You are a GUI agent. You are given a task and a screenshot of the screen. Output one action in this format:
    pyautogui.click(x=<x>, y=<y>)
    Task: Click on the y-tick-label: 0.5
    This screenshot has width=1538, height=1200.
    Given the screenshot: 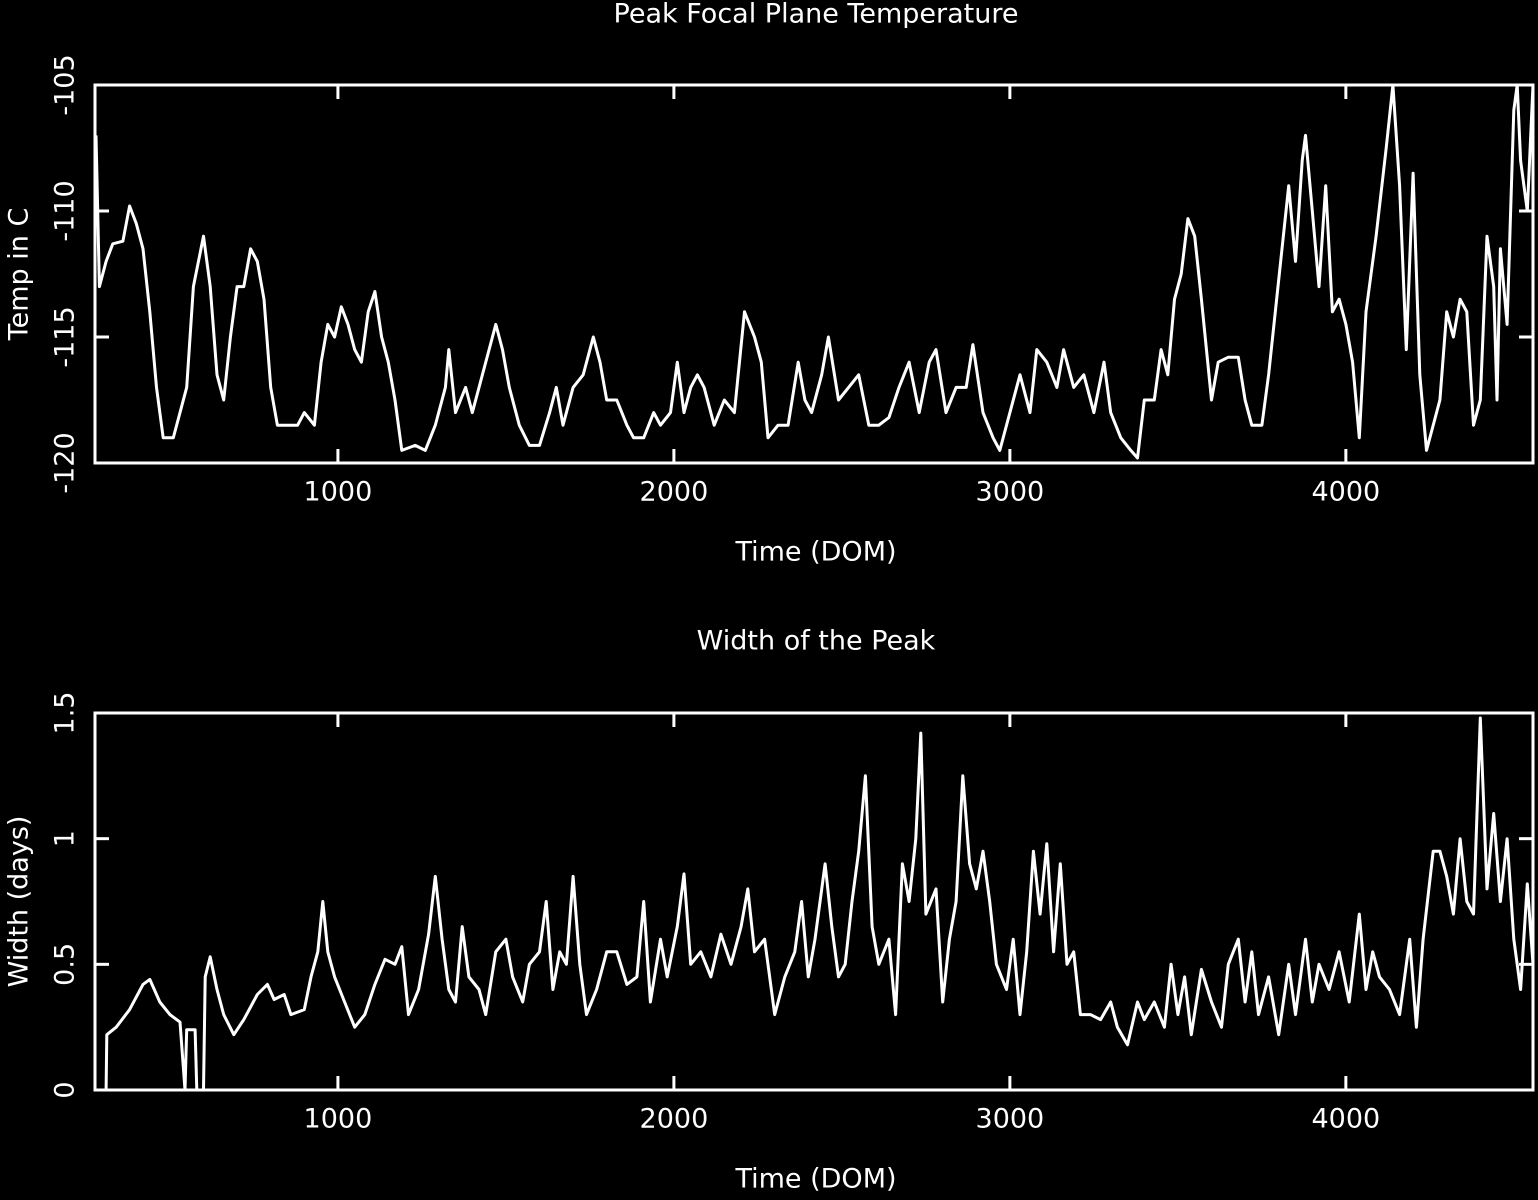 What is the action you would take?
    pyautogui.click(x=65, y=964)
    